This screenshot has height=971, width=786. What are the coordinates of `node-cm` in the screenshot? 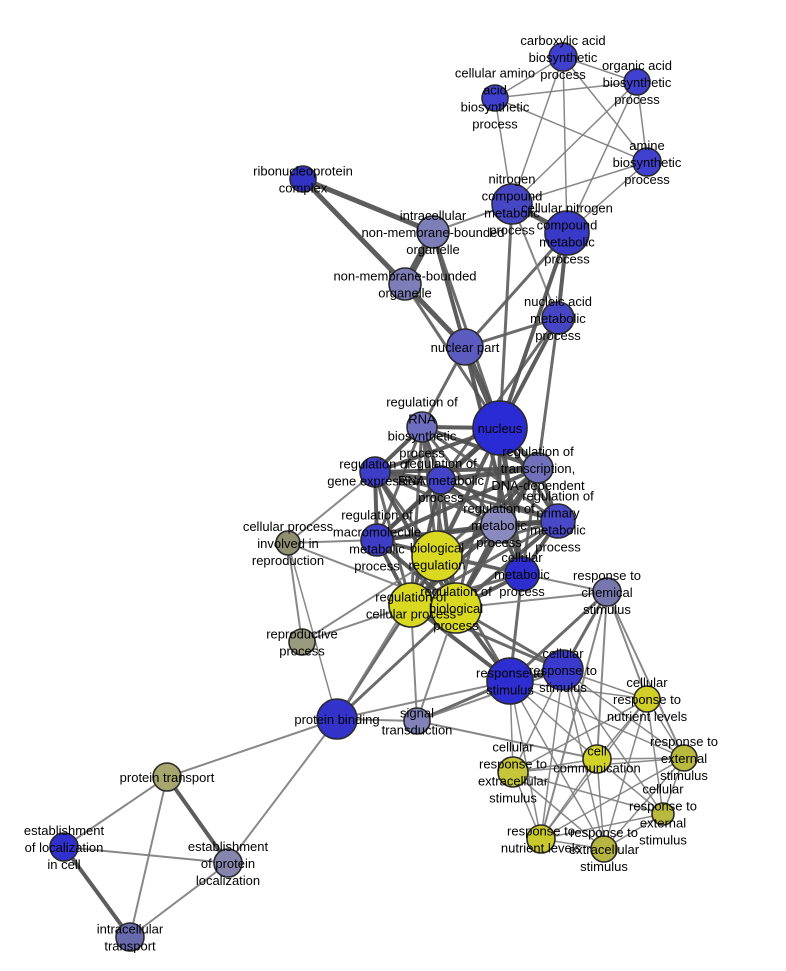 It's located at (522, 574).